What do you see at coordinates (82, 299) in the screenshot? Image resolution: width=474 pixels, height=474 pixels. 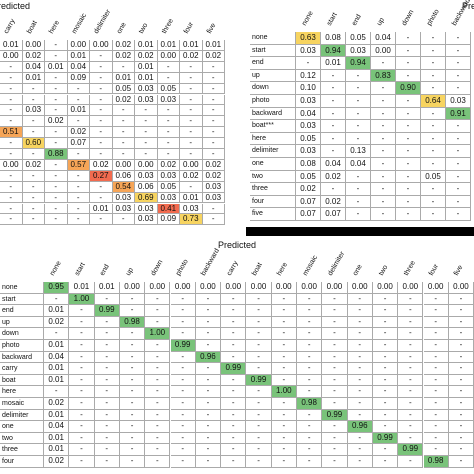 I see `matrix-cell: 1.00` at bounding box center [82, 299].